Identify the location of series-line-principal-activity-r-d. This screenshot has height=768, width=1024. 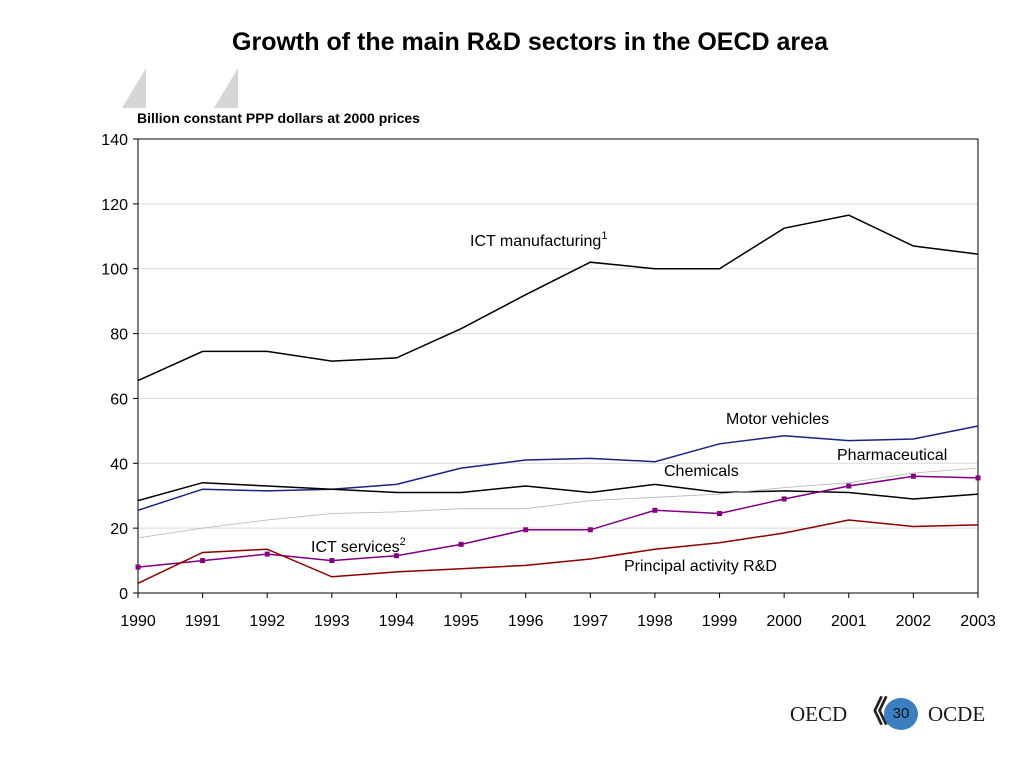
(558, 551).